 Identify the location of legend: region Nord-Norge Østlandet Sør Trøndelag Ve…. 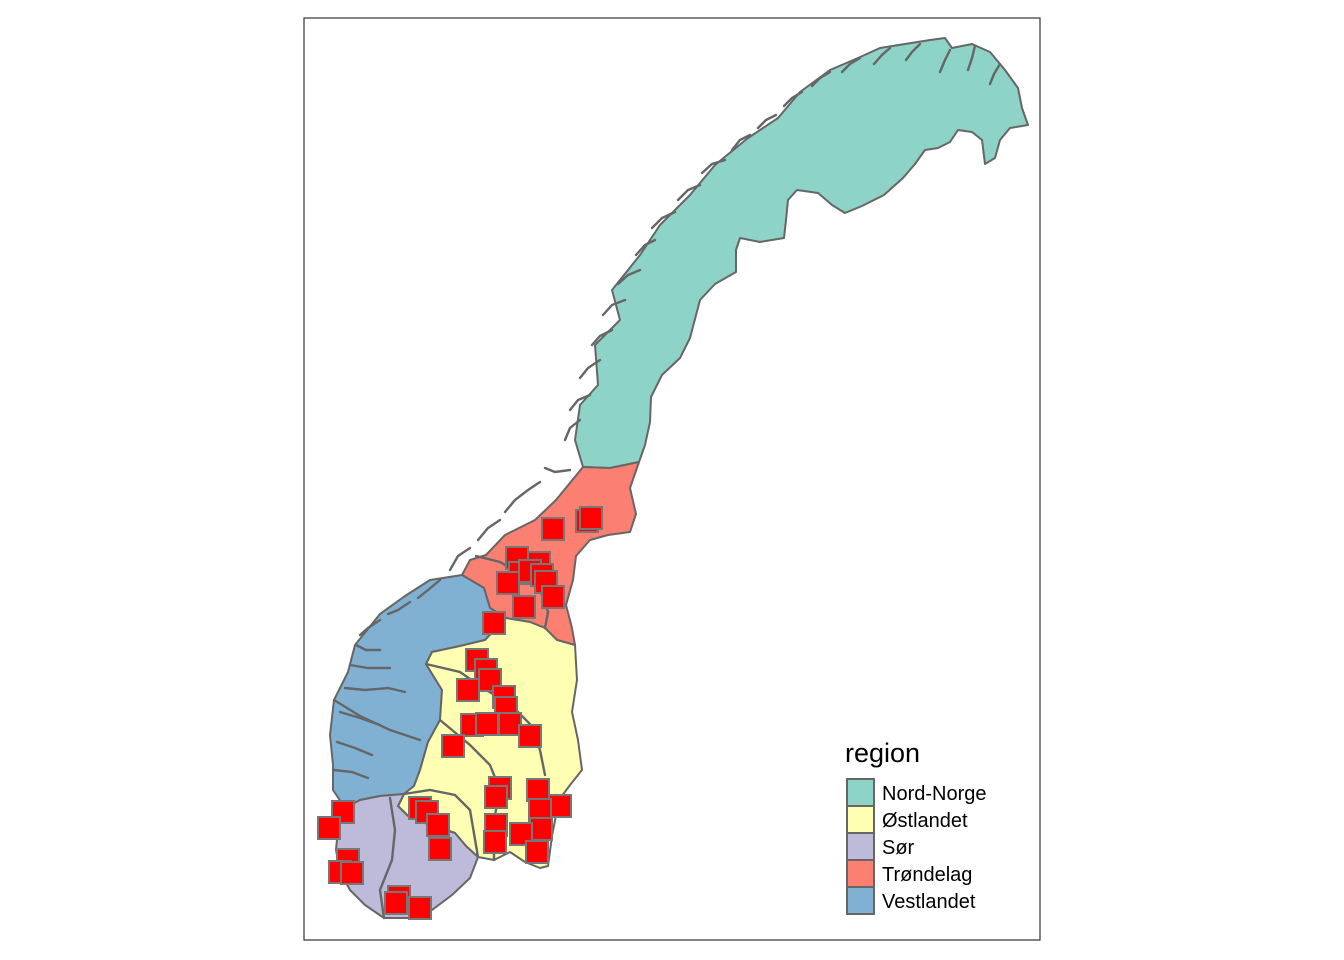
(915, 826).